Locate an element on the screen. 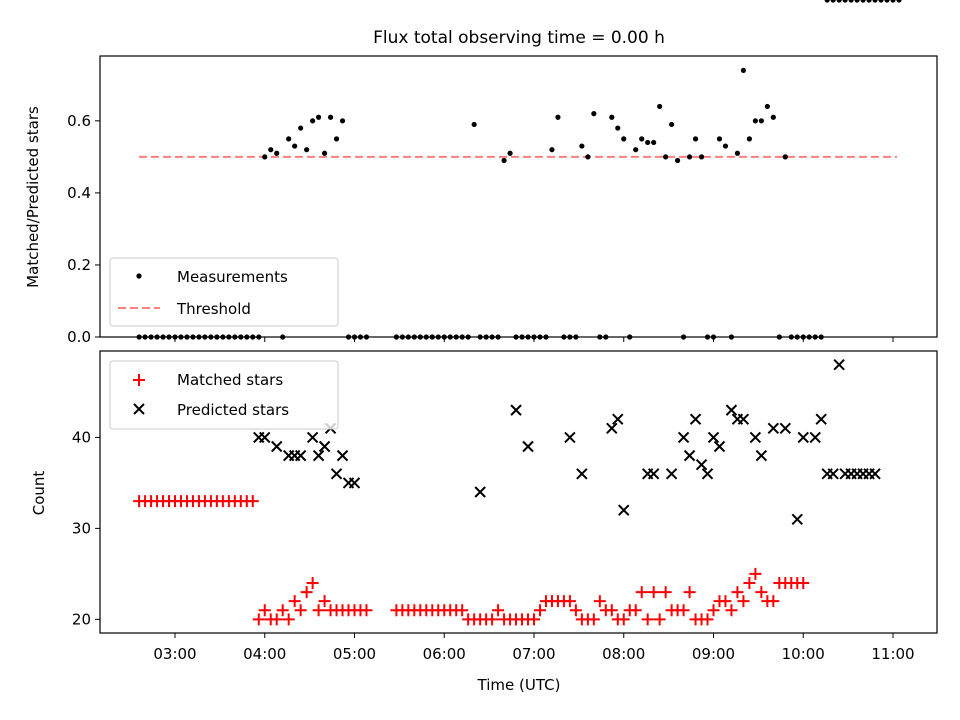  predicted-stars-legend-marker is located at coordinates (139, 409).